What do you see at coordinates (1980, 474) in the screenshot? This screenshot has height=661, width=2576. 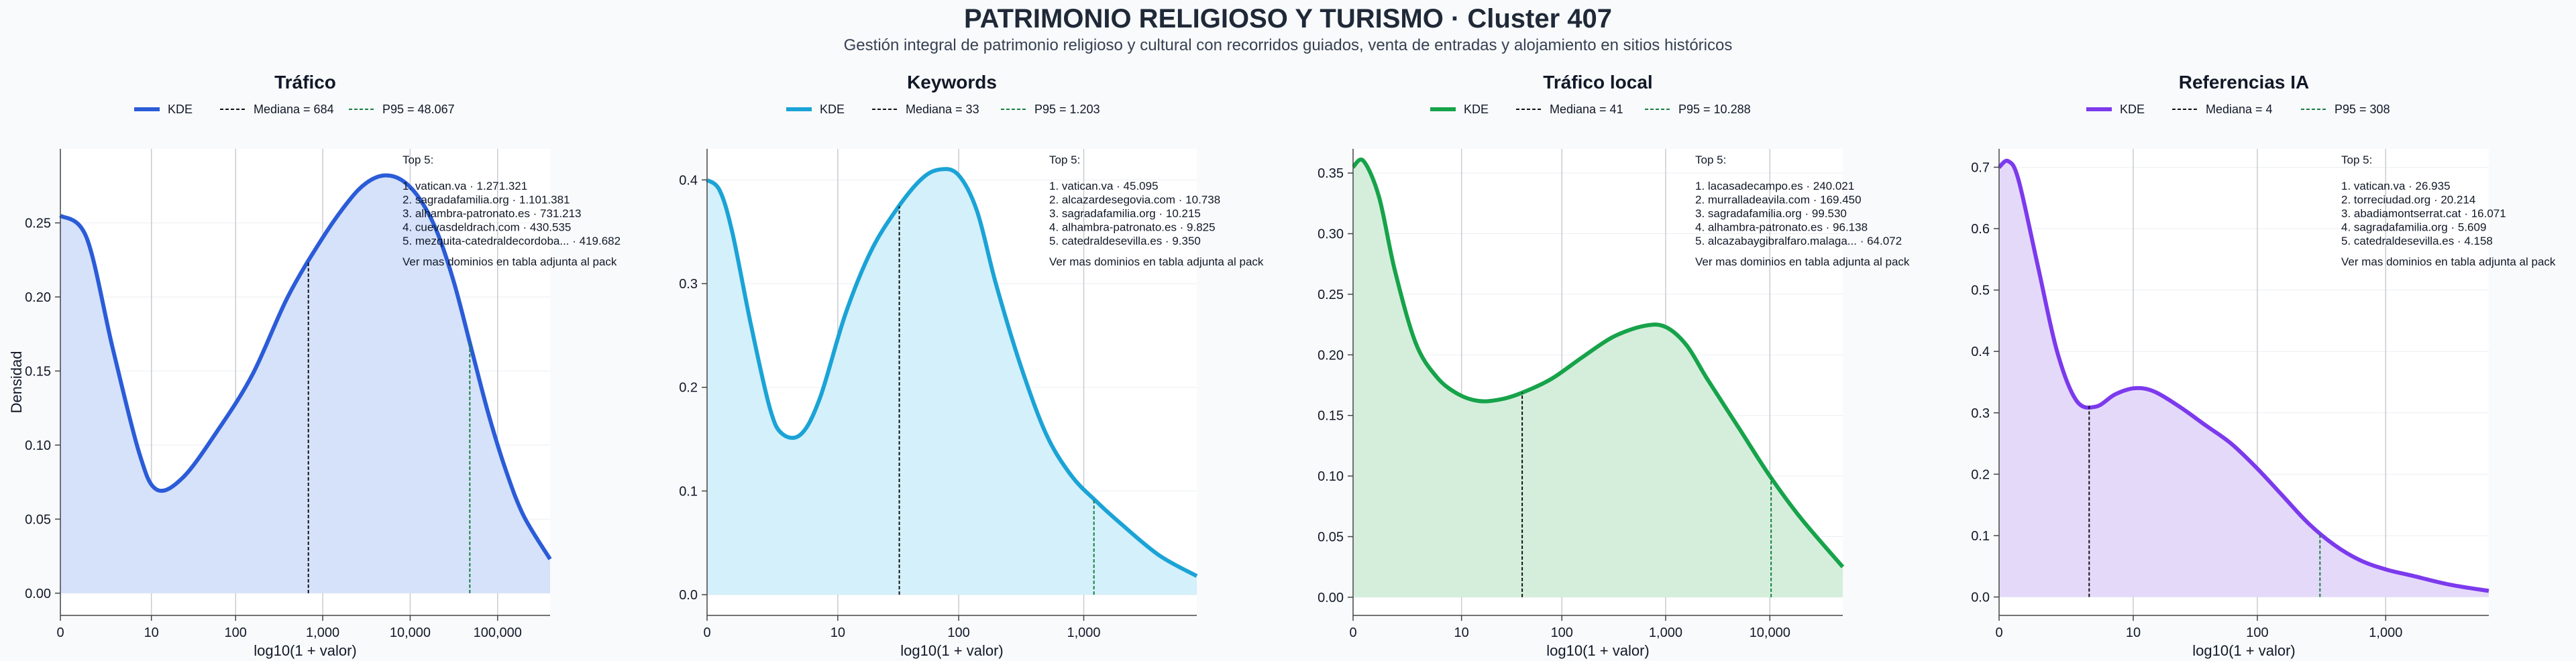 I see `y-tick-label: 0.2` at bounding box center [1980, 474].